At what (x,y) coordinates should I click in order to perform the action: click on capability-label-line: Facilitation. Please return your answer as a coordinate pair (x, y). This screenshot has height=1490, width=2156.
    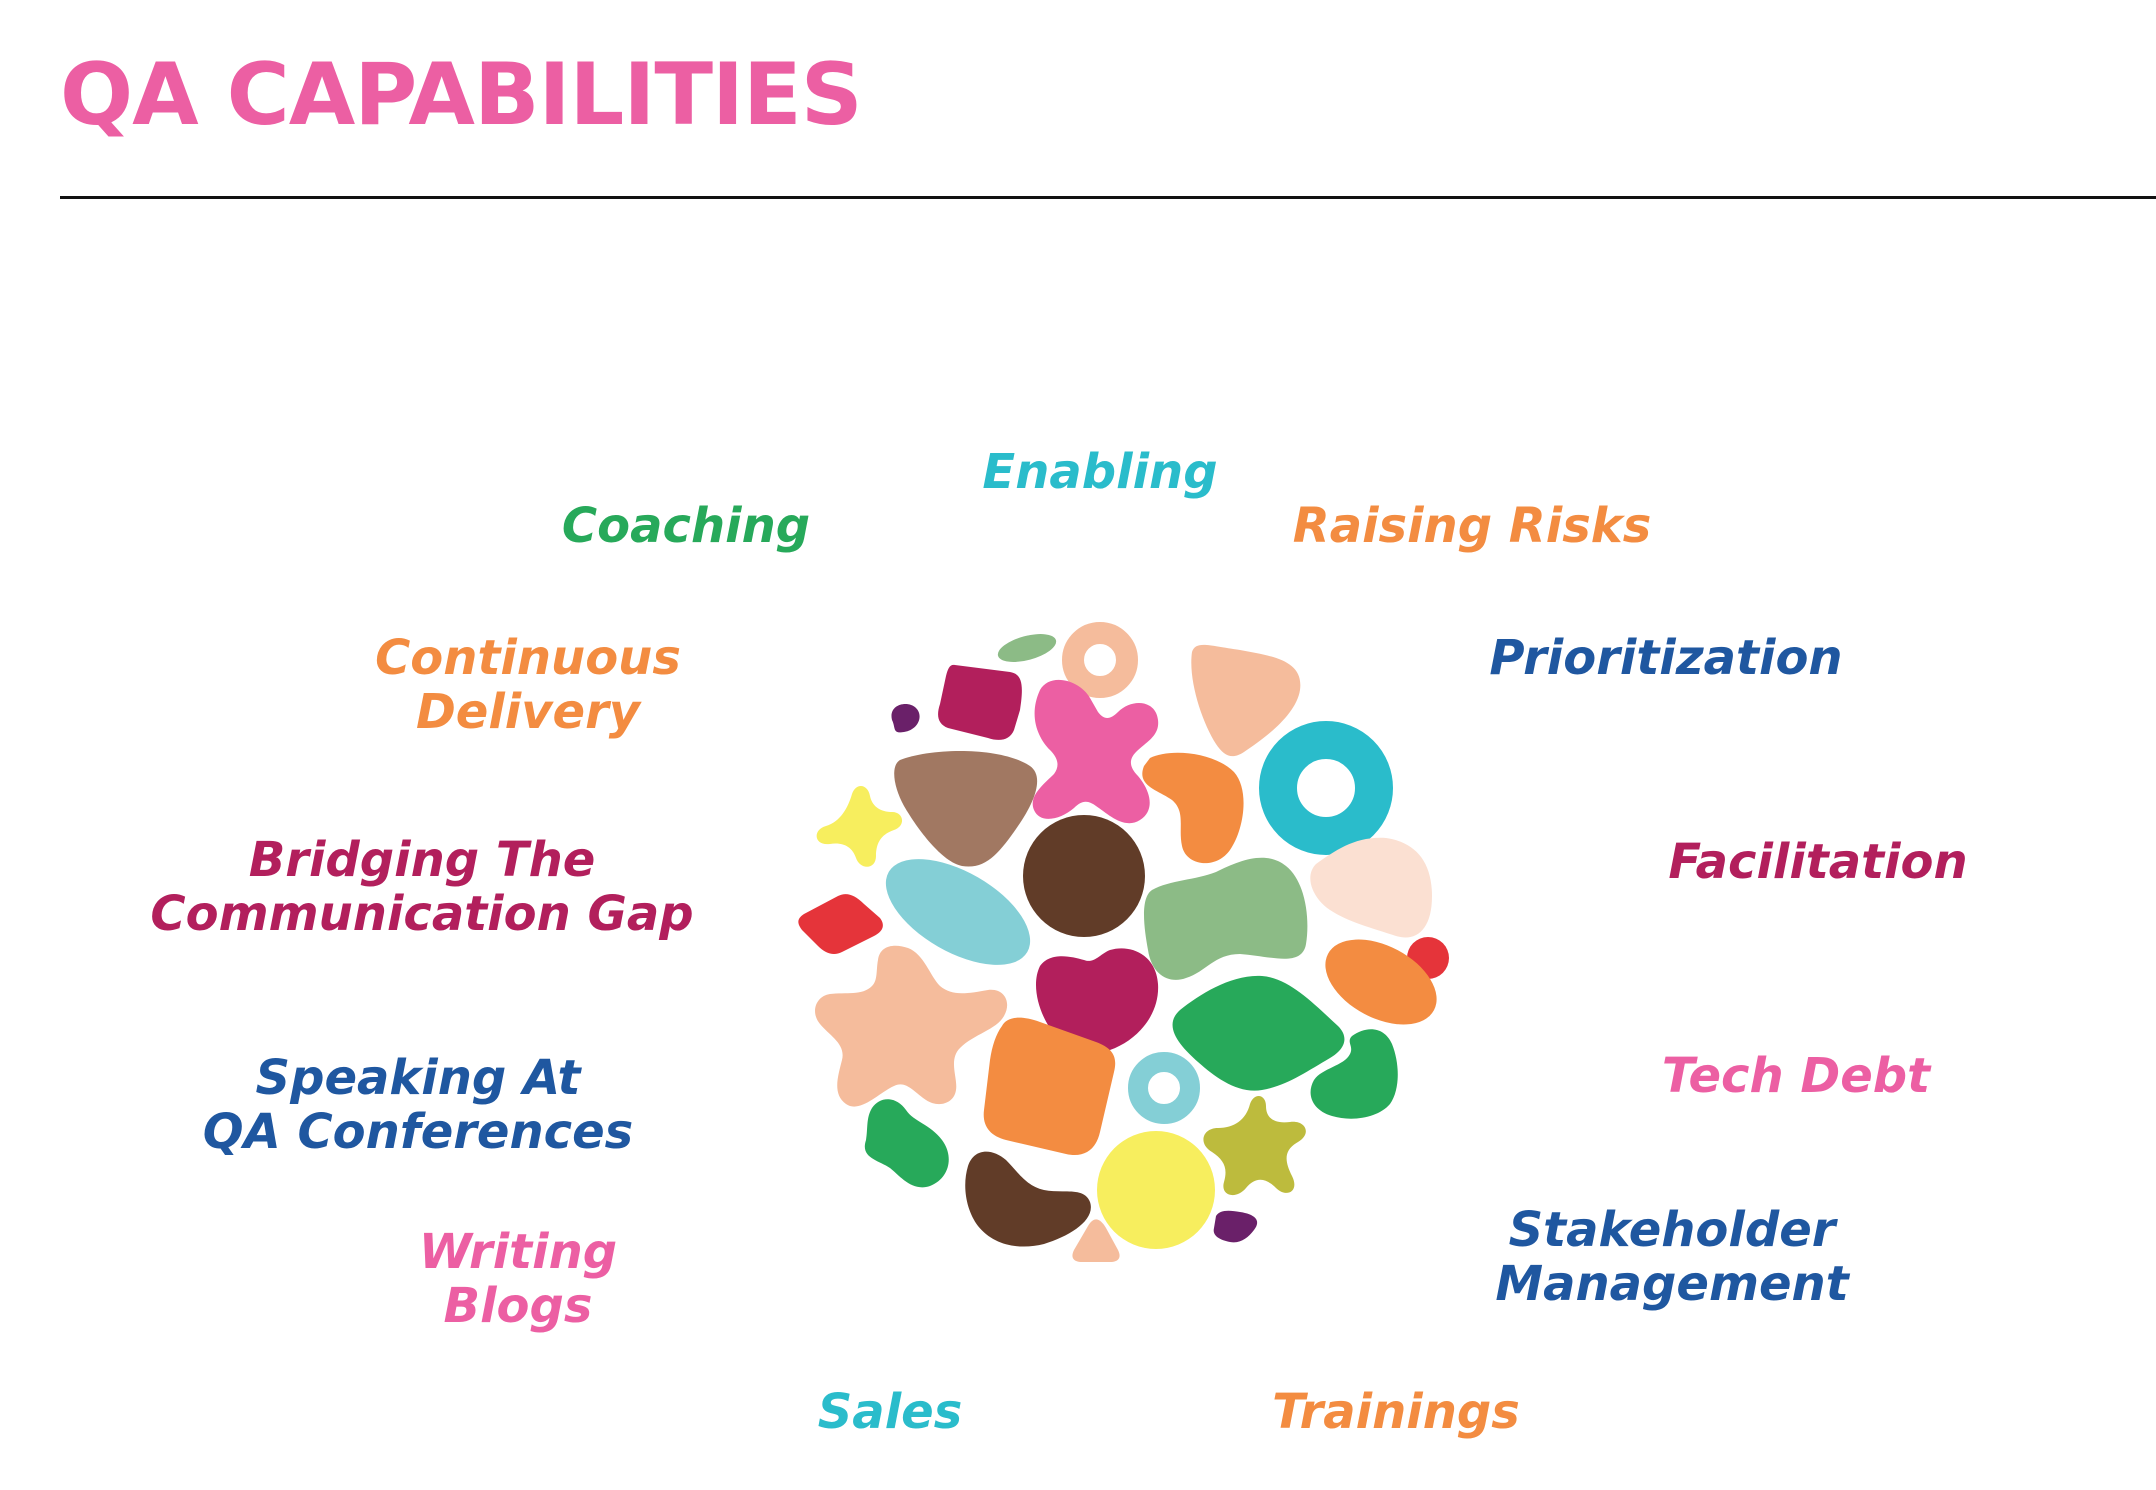
    Looking at the image, I should click on (1818, 862).